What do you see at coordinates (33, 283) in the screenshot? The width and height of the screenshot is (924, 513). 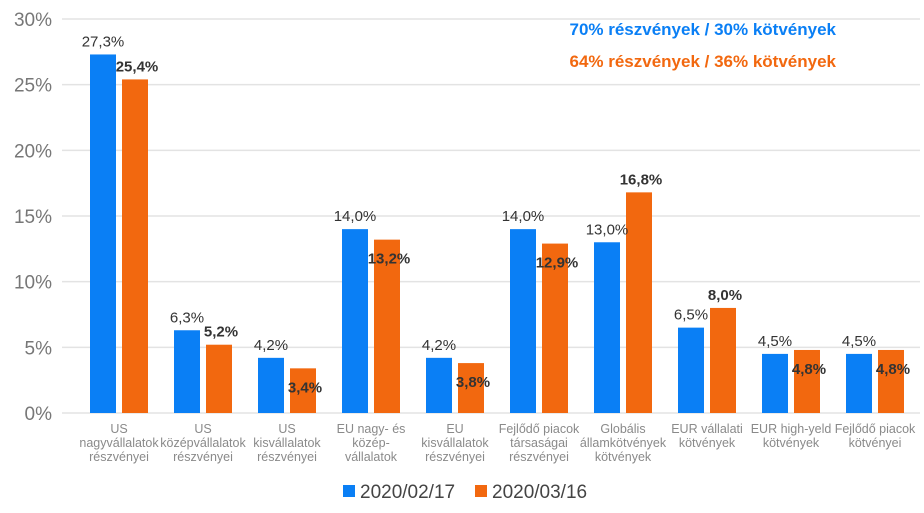 I see `y-tick-label: 10%` at bounding box center [33, 283].